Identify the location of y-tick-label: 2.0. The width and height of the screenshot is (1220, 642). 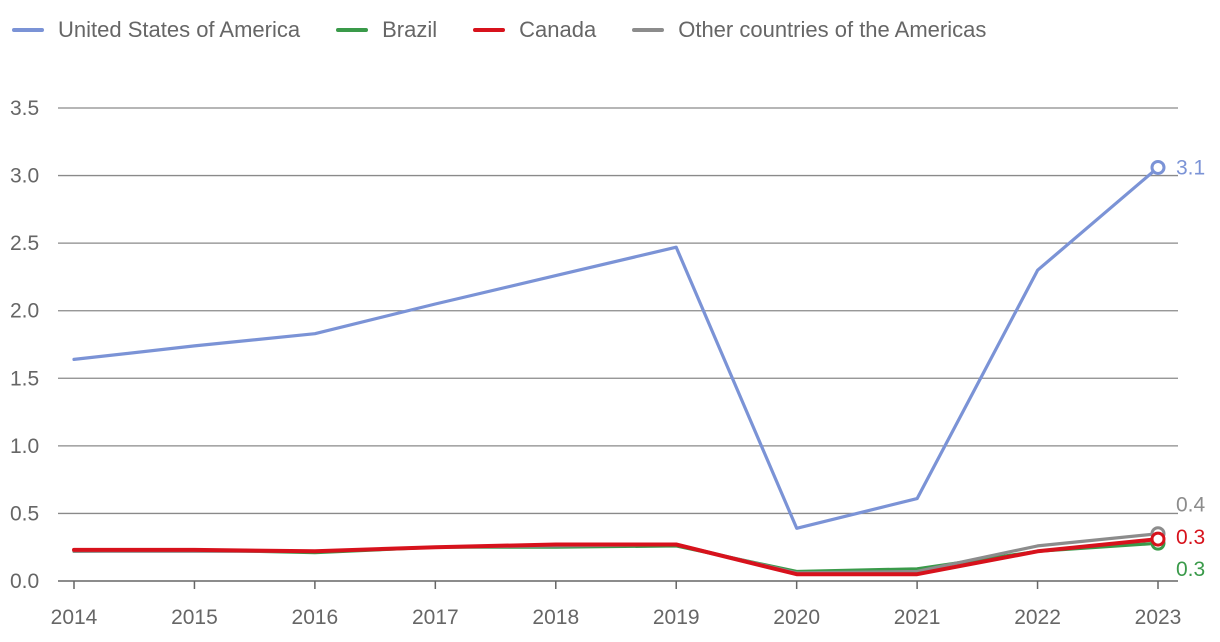
(24, 311).